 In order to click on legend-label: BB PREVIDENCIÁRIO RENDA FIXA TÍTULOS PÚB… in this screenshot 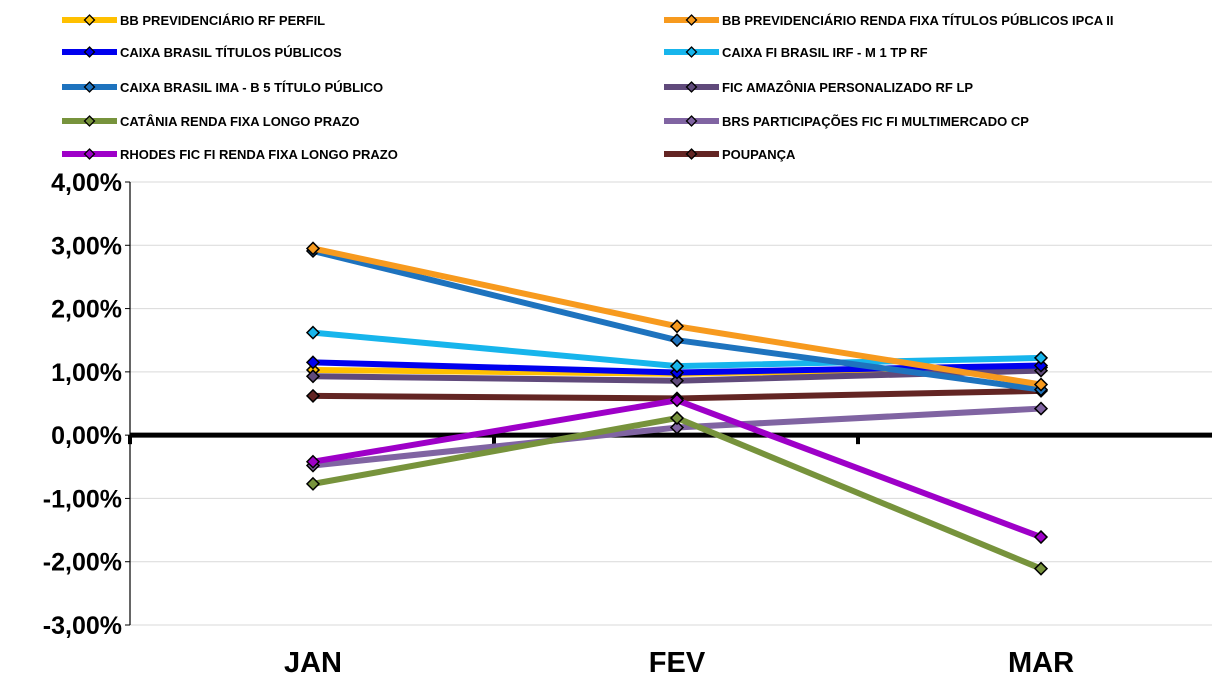, I will do `click(917, 20)`.